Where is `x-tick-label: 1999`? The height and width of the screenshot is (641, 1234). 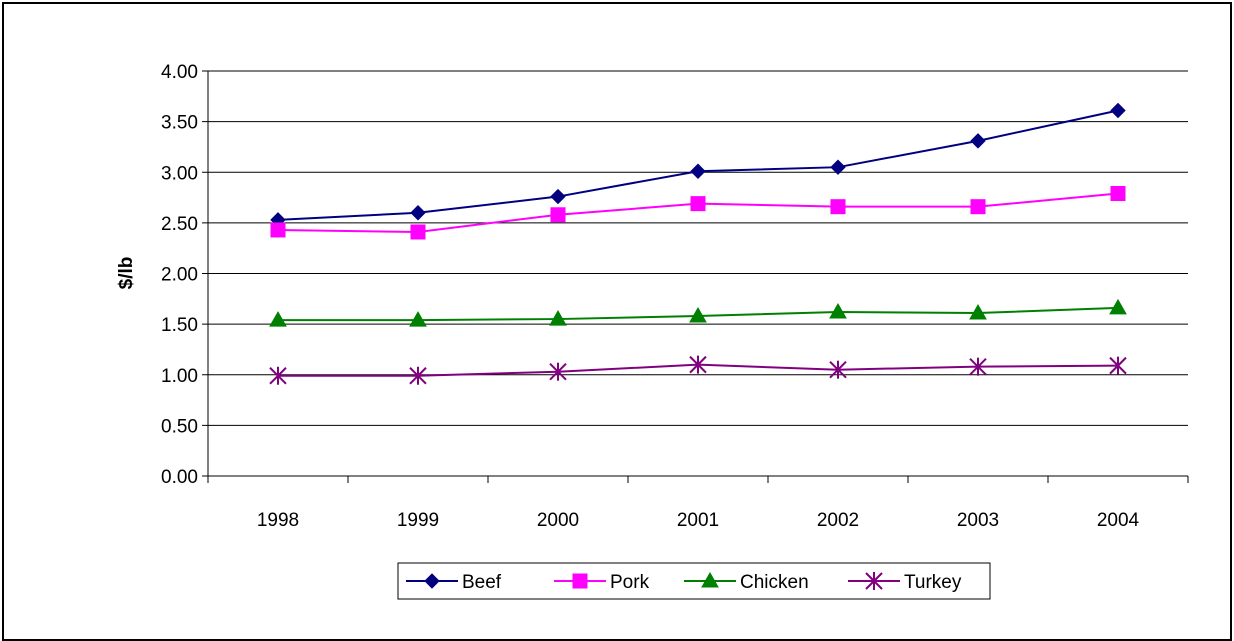
x-tick-label: 1999 is located at coordinates (418, 520).